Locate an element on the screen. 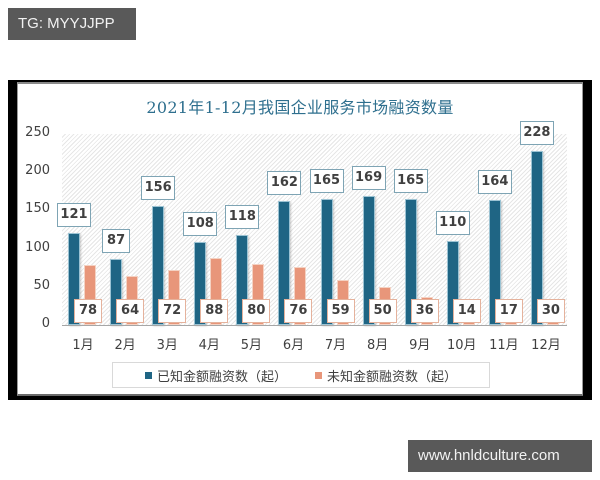  x-tick-label: 3月 is located at coordinates (167, 345).